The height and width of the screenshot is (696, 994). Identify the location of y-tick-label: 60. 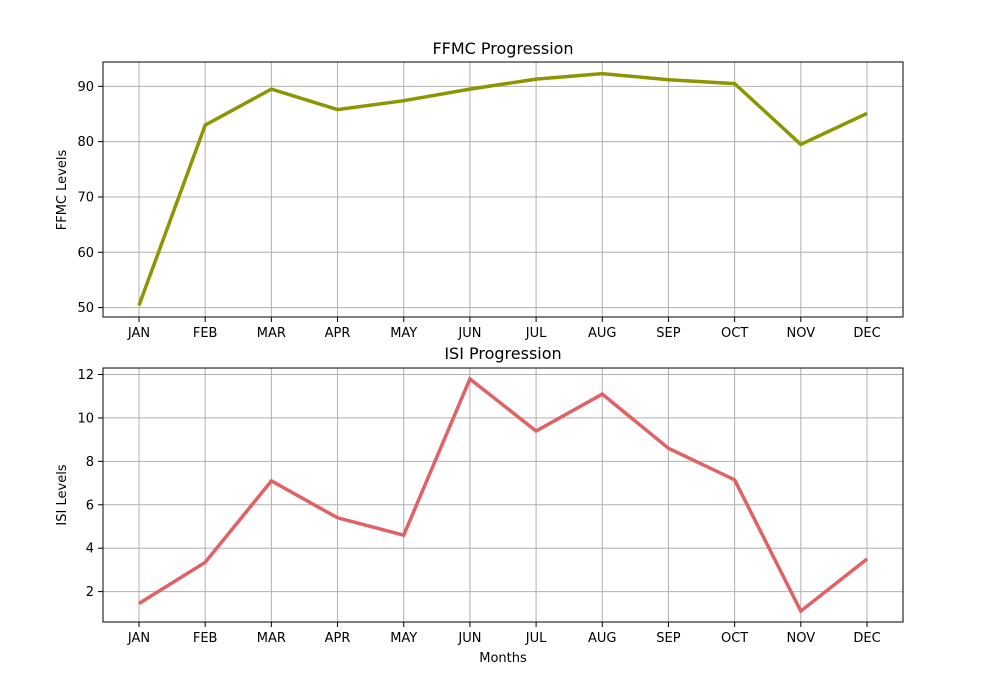
(85, 253).